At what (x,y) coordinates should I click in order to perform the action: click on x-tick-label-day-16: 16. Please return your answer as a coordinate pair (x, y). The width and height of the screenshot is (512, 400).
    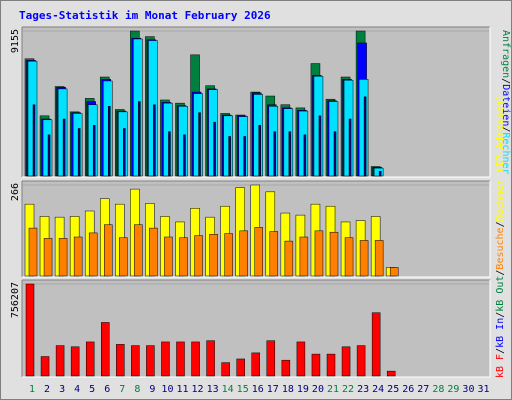
    Looking at the image, I should click on (258, 389).